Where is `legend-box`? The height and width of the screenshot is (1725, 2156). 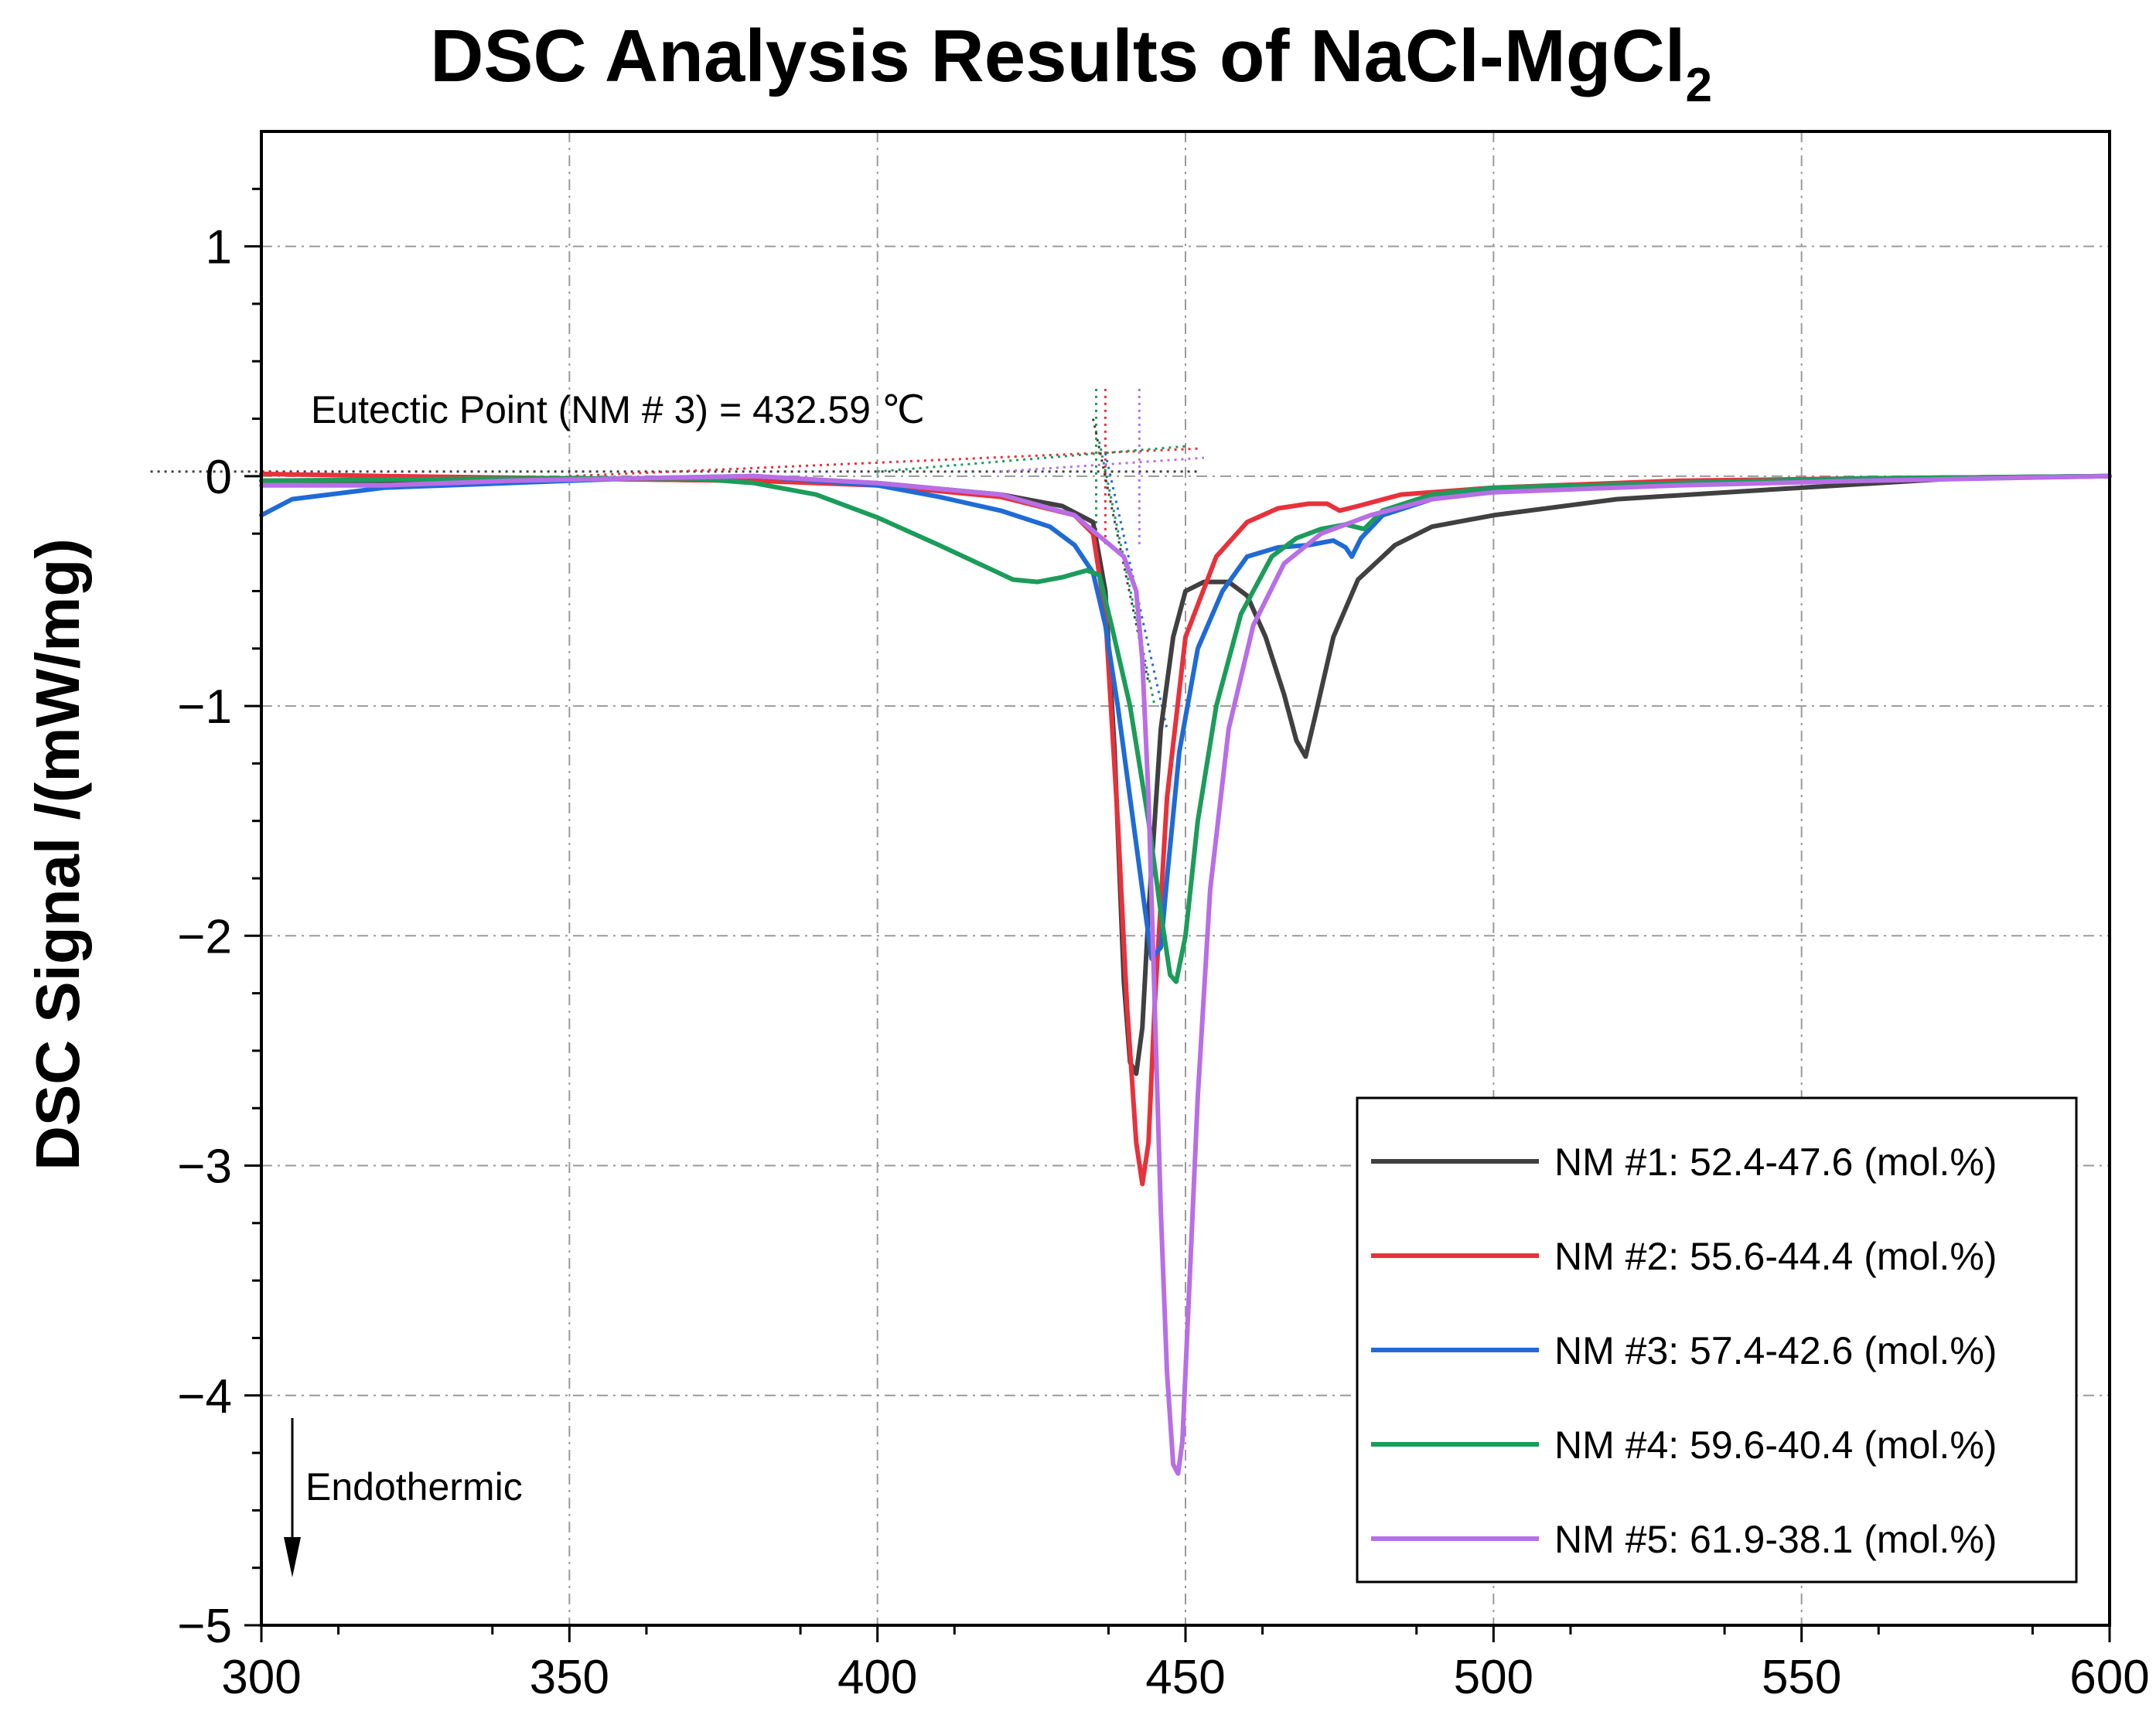
legend-box is located at coordinates (1717, 1340).